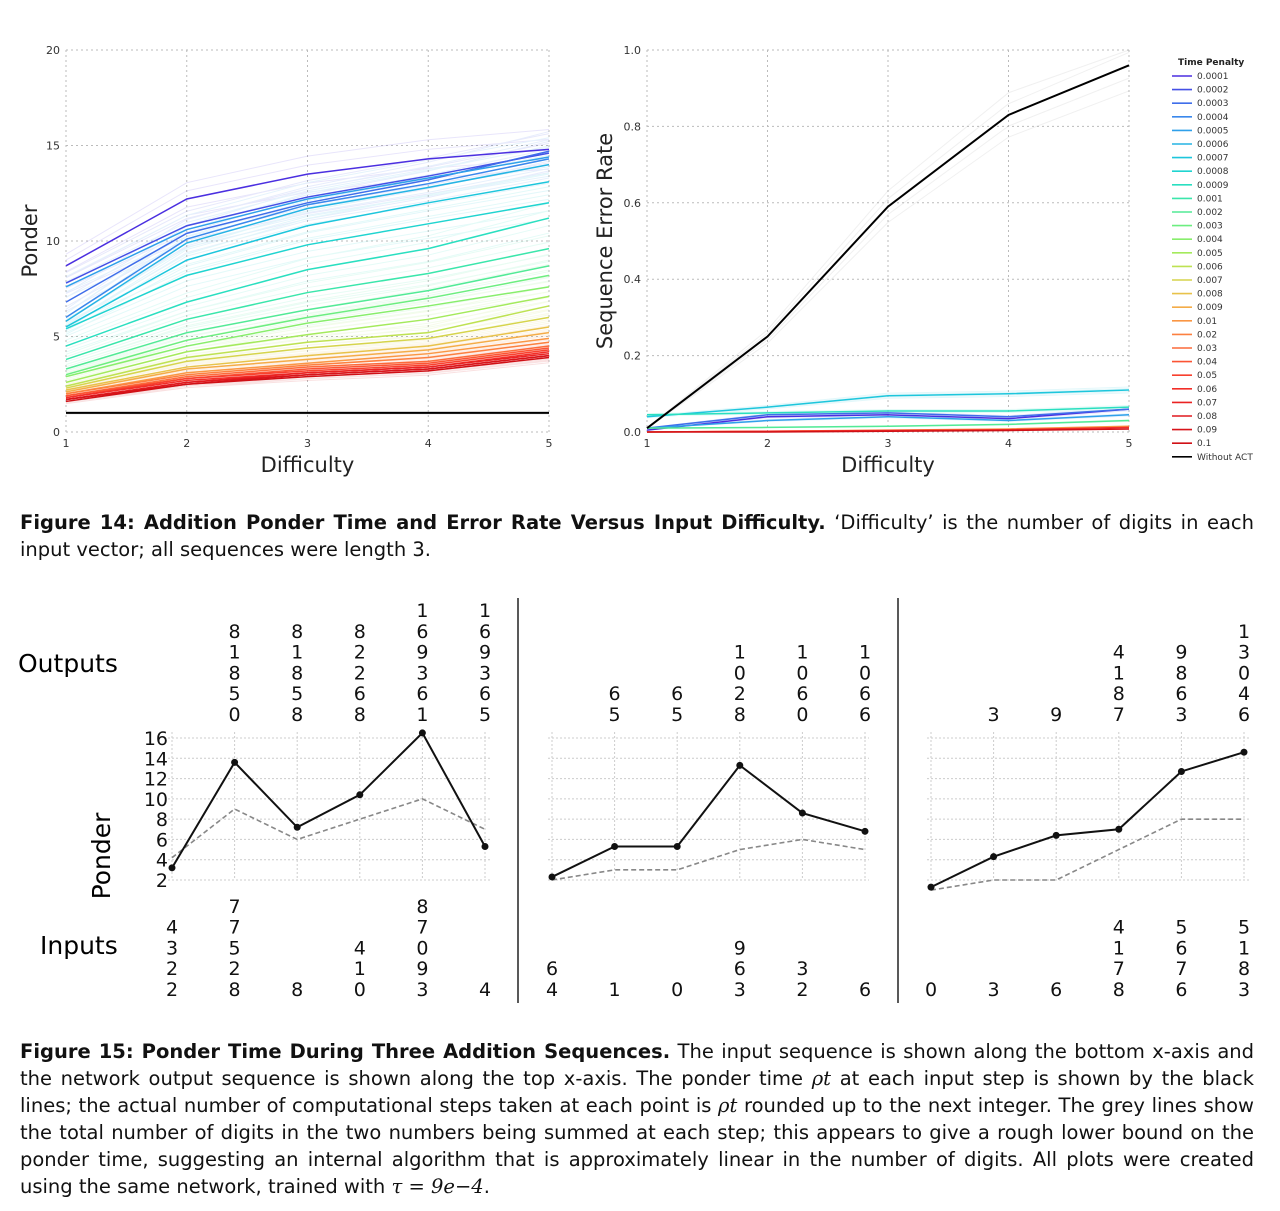 The height and width of the screenshot is (1211, 1280). I want to click on caption-end: ., so click(486, 1186).